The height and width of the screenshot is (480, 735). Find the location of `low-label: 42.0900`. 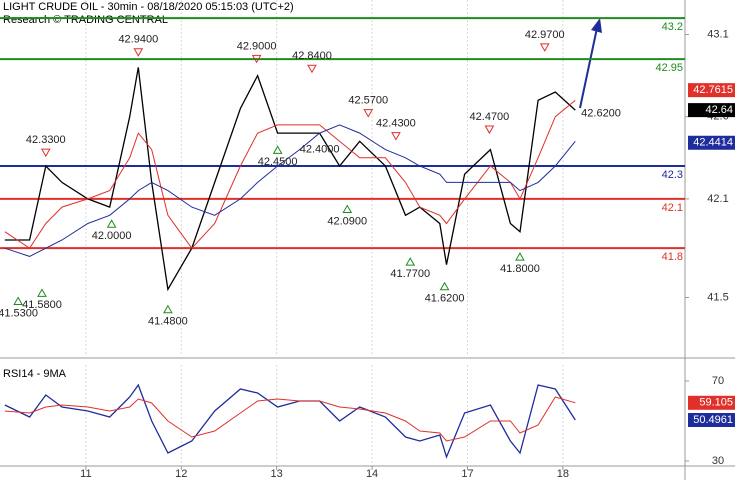

low-label: 42.0900 is located at coordinates (347, 221).